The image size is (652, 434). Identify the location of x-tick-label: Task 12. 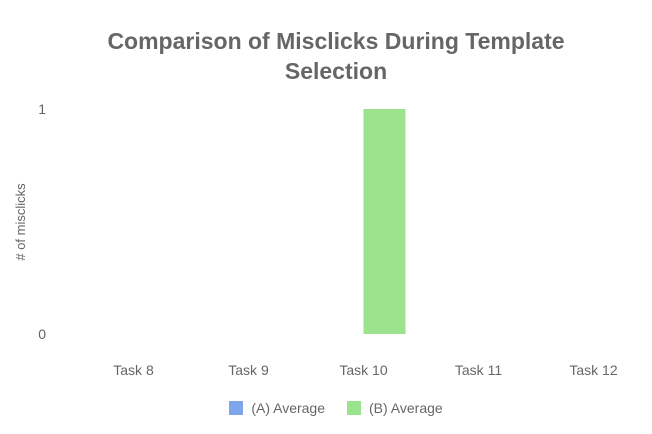
(593, 370).